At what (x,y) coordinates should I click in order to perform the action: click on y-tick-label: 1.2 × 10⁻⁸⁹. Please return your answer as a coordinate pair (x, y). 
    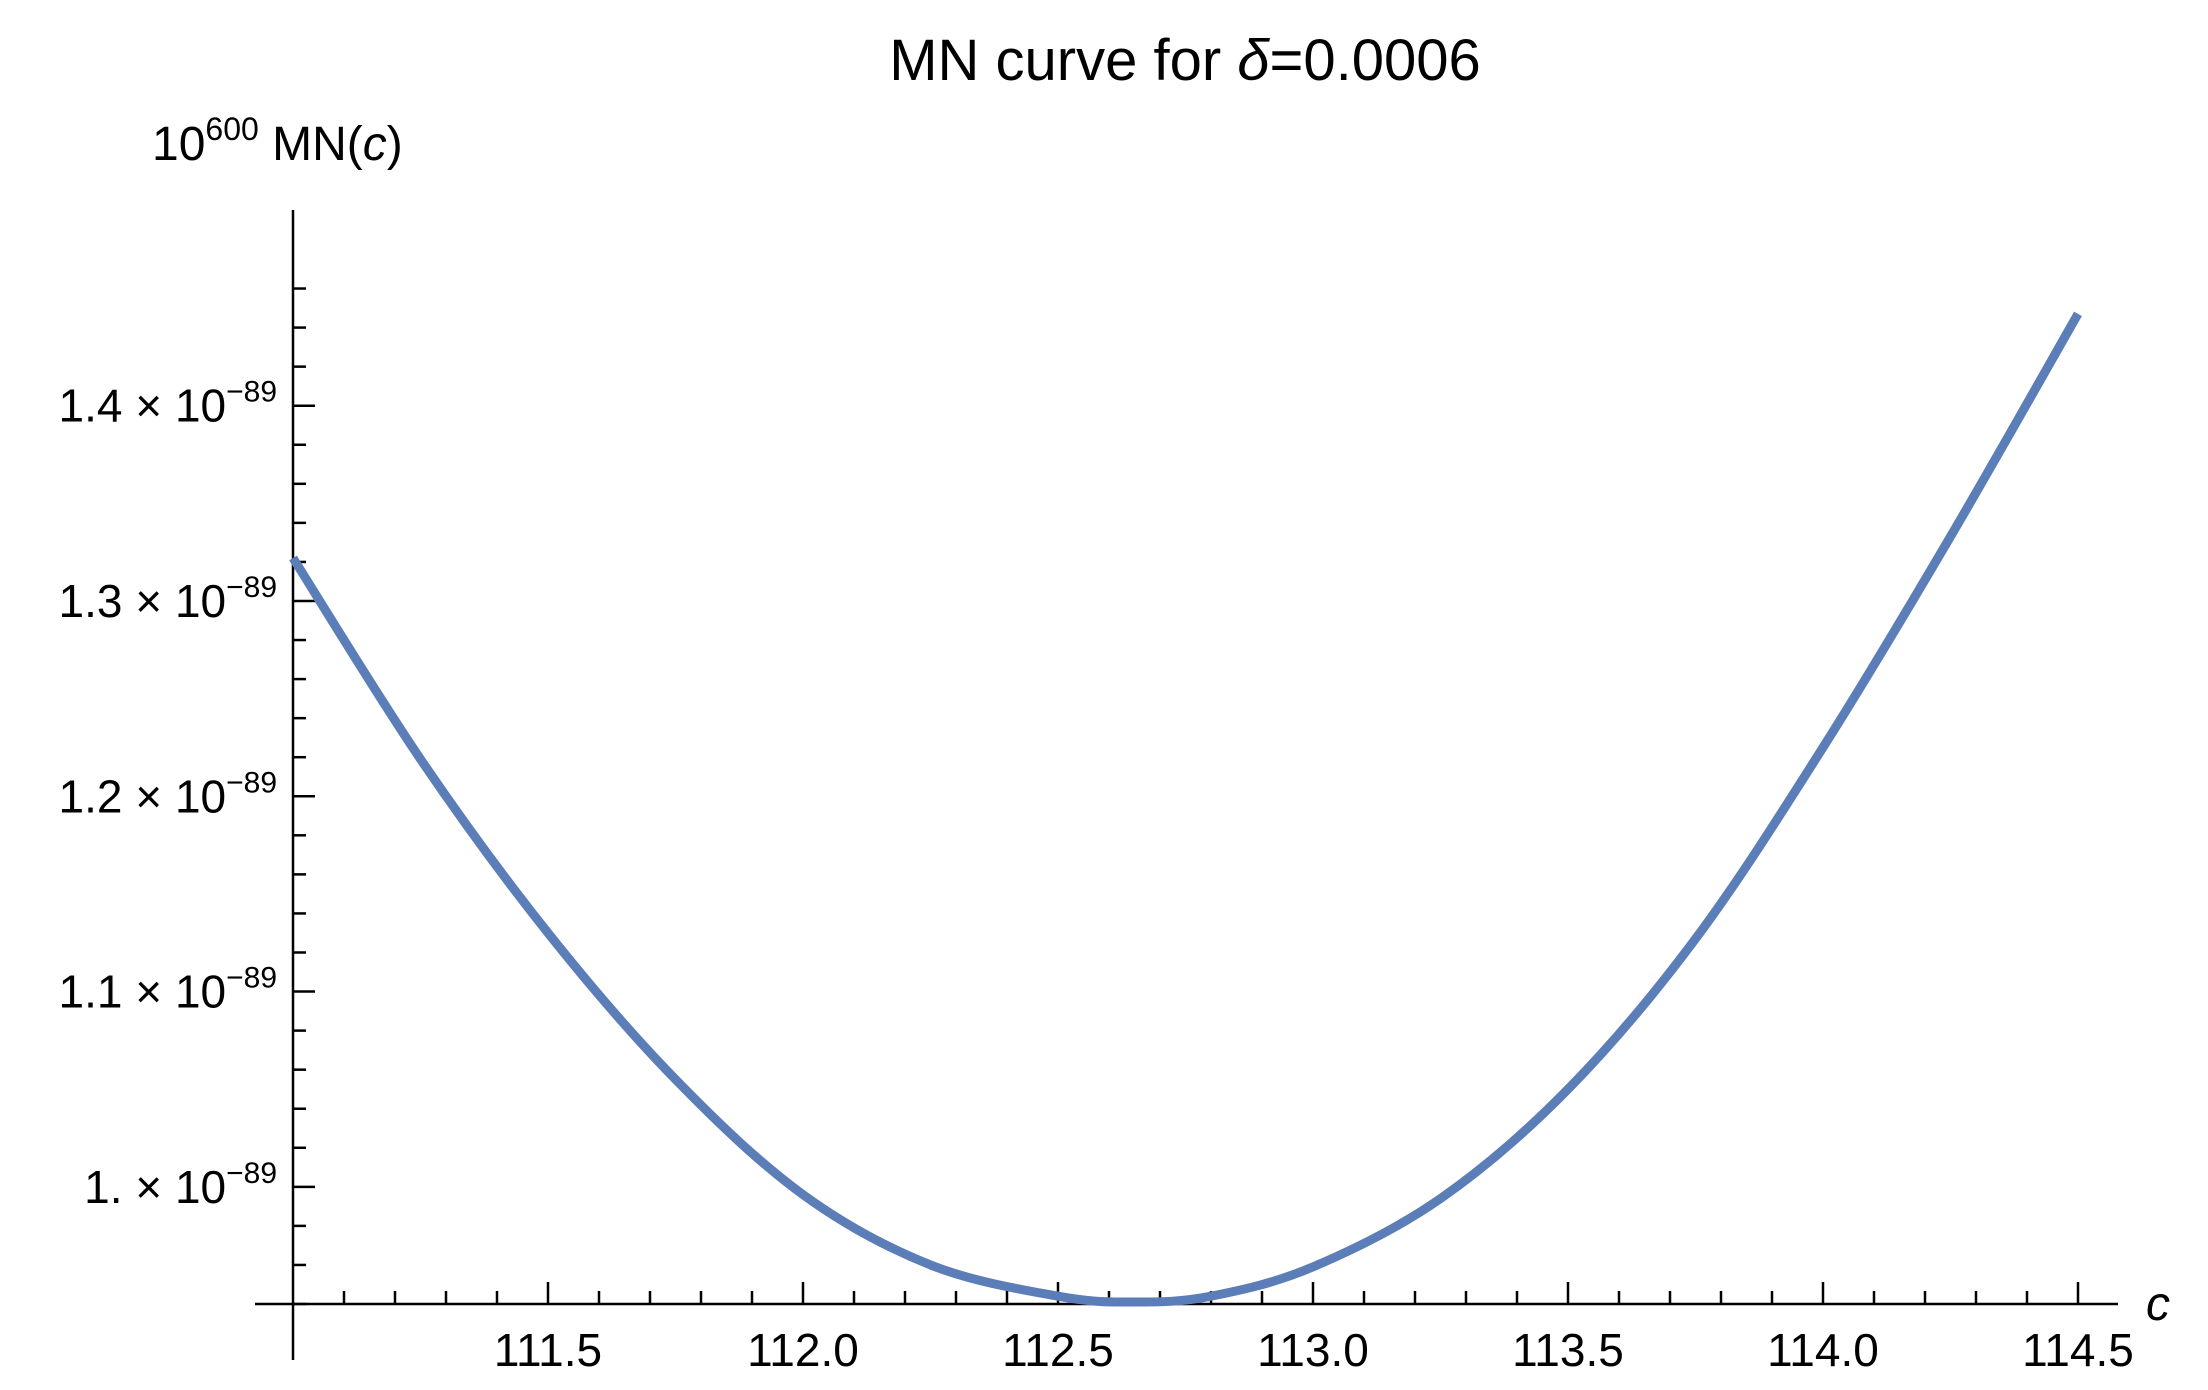
    Looking at the image, I should click on (168, 794).